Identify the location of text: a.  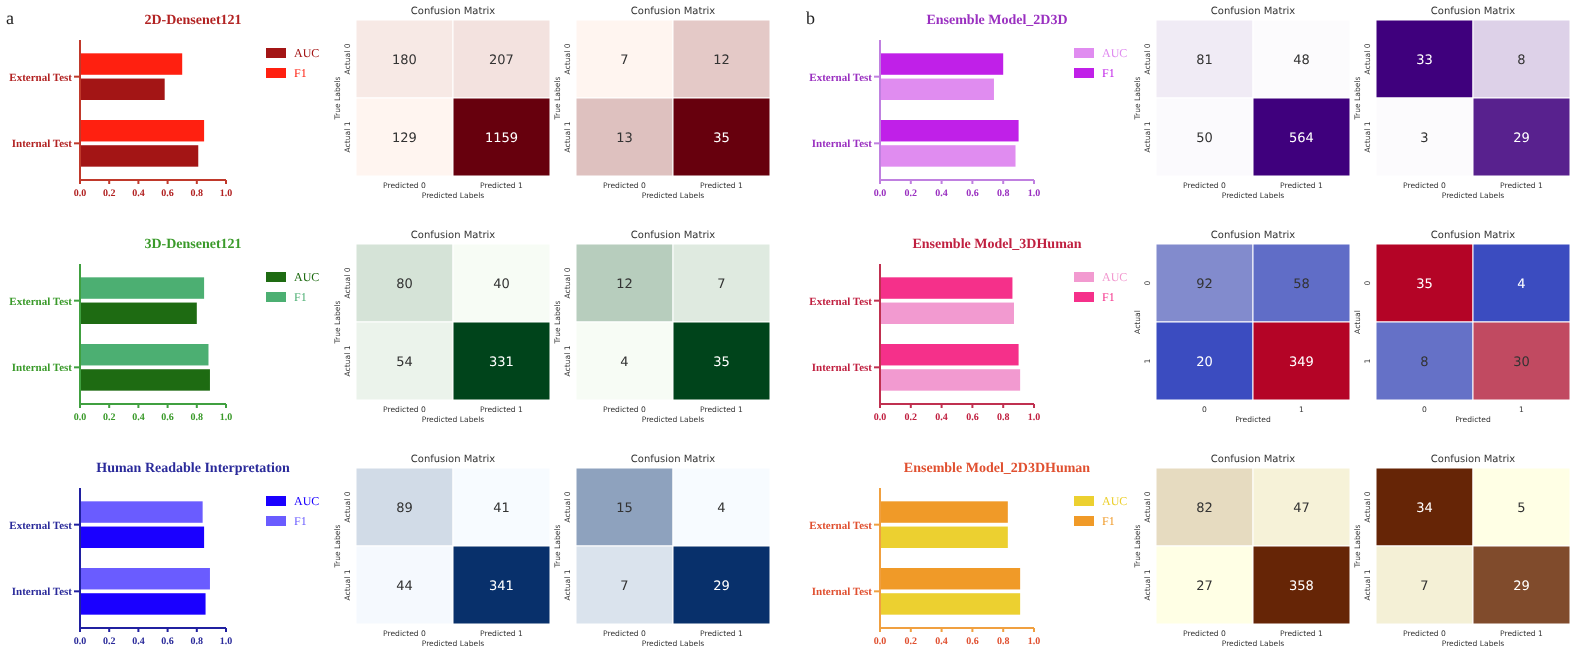
(10, 18).